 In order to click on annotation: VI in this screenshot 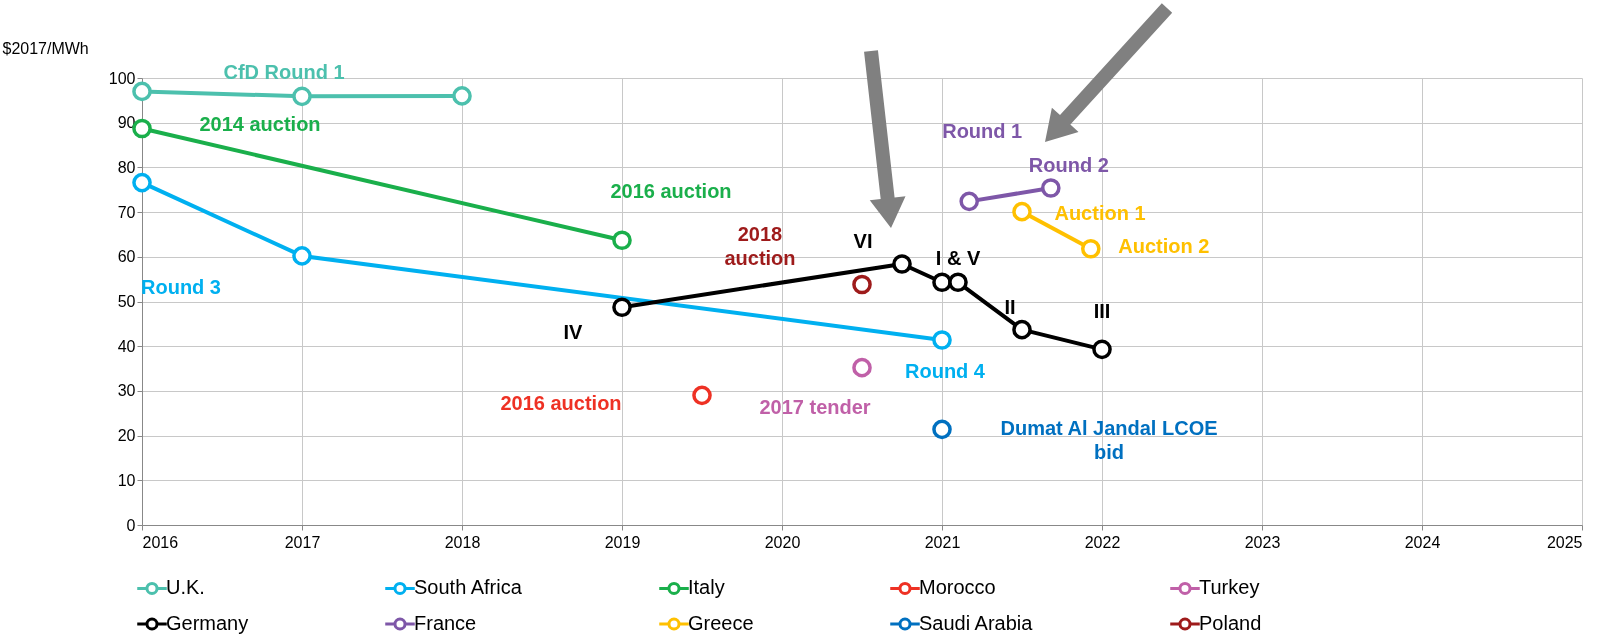, I will do `click(863, 240)`.